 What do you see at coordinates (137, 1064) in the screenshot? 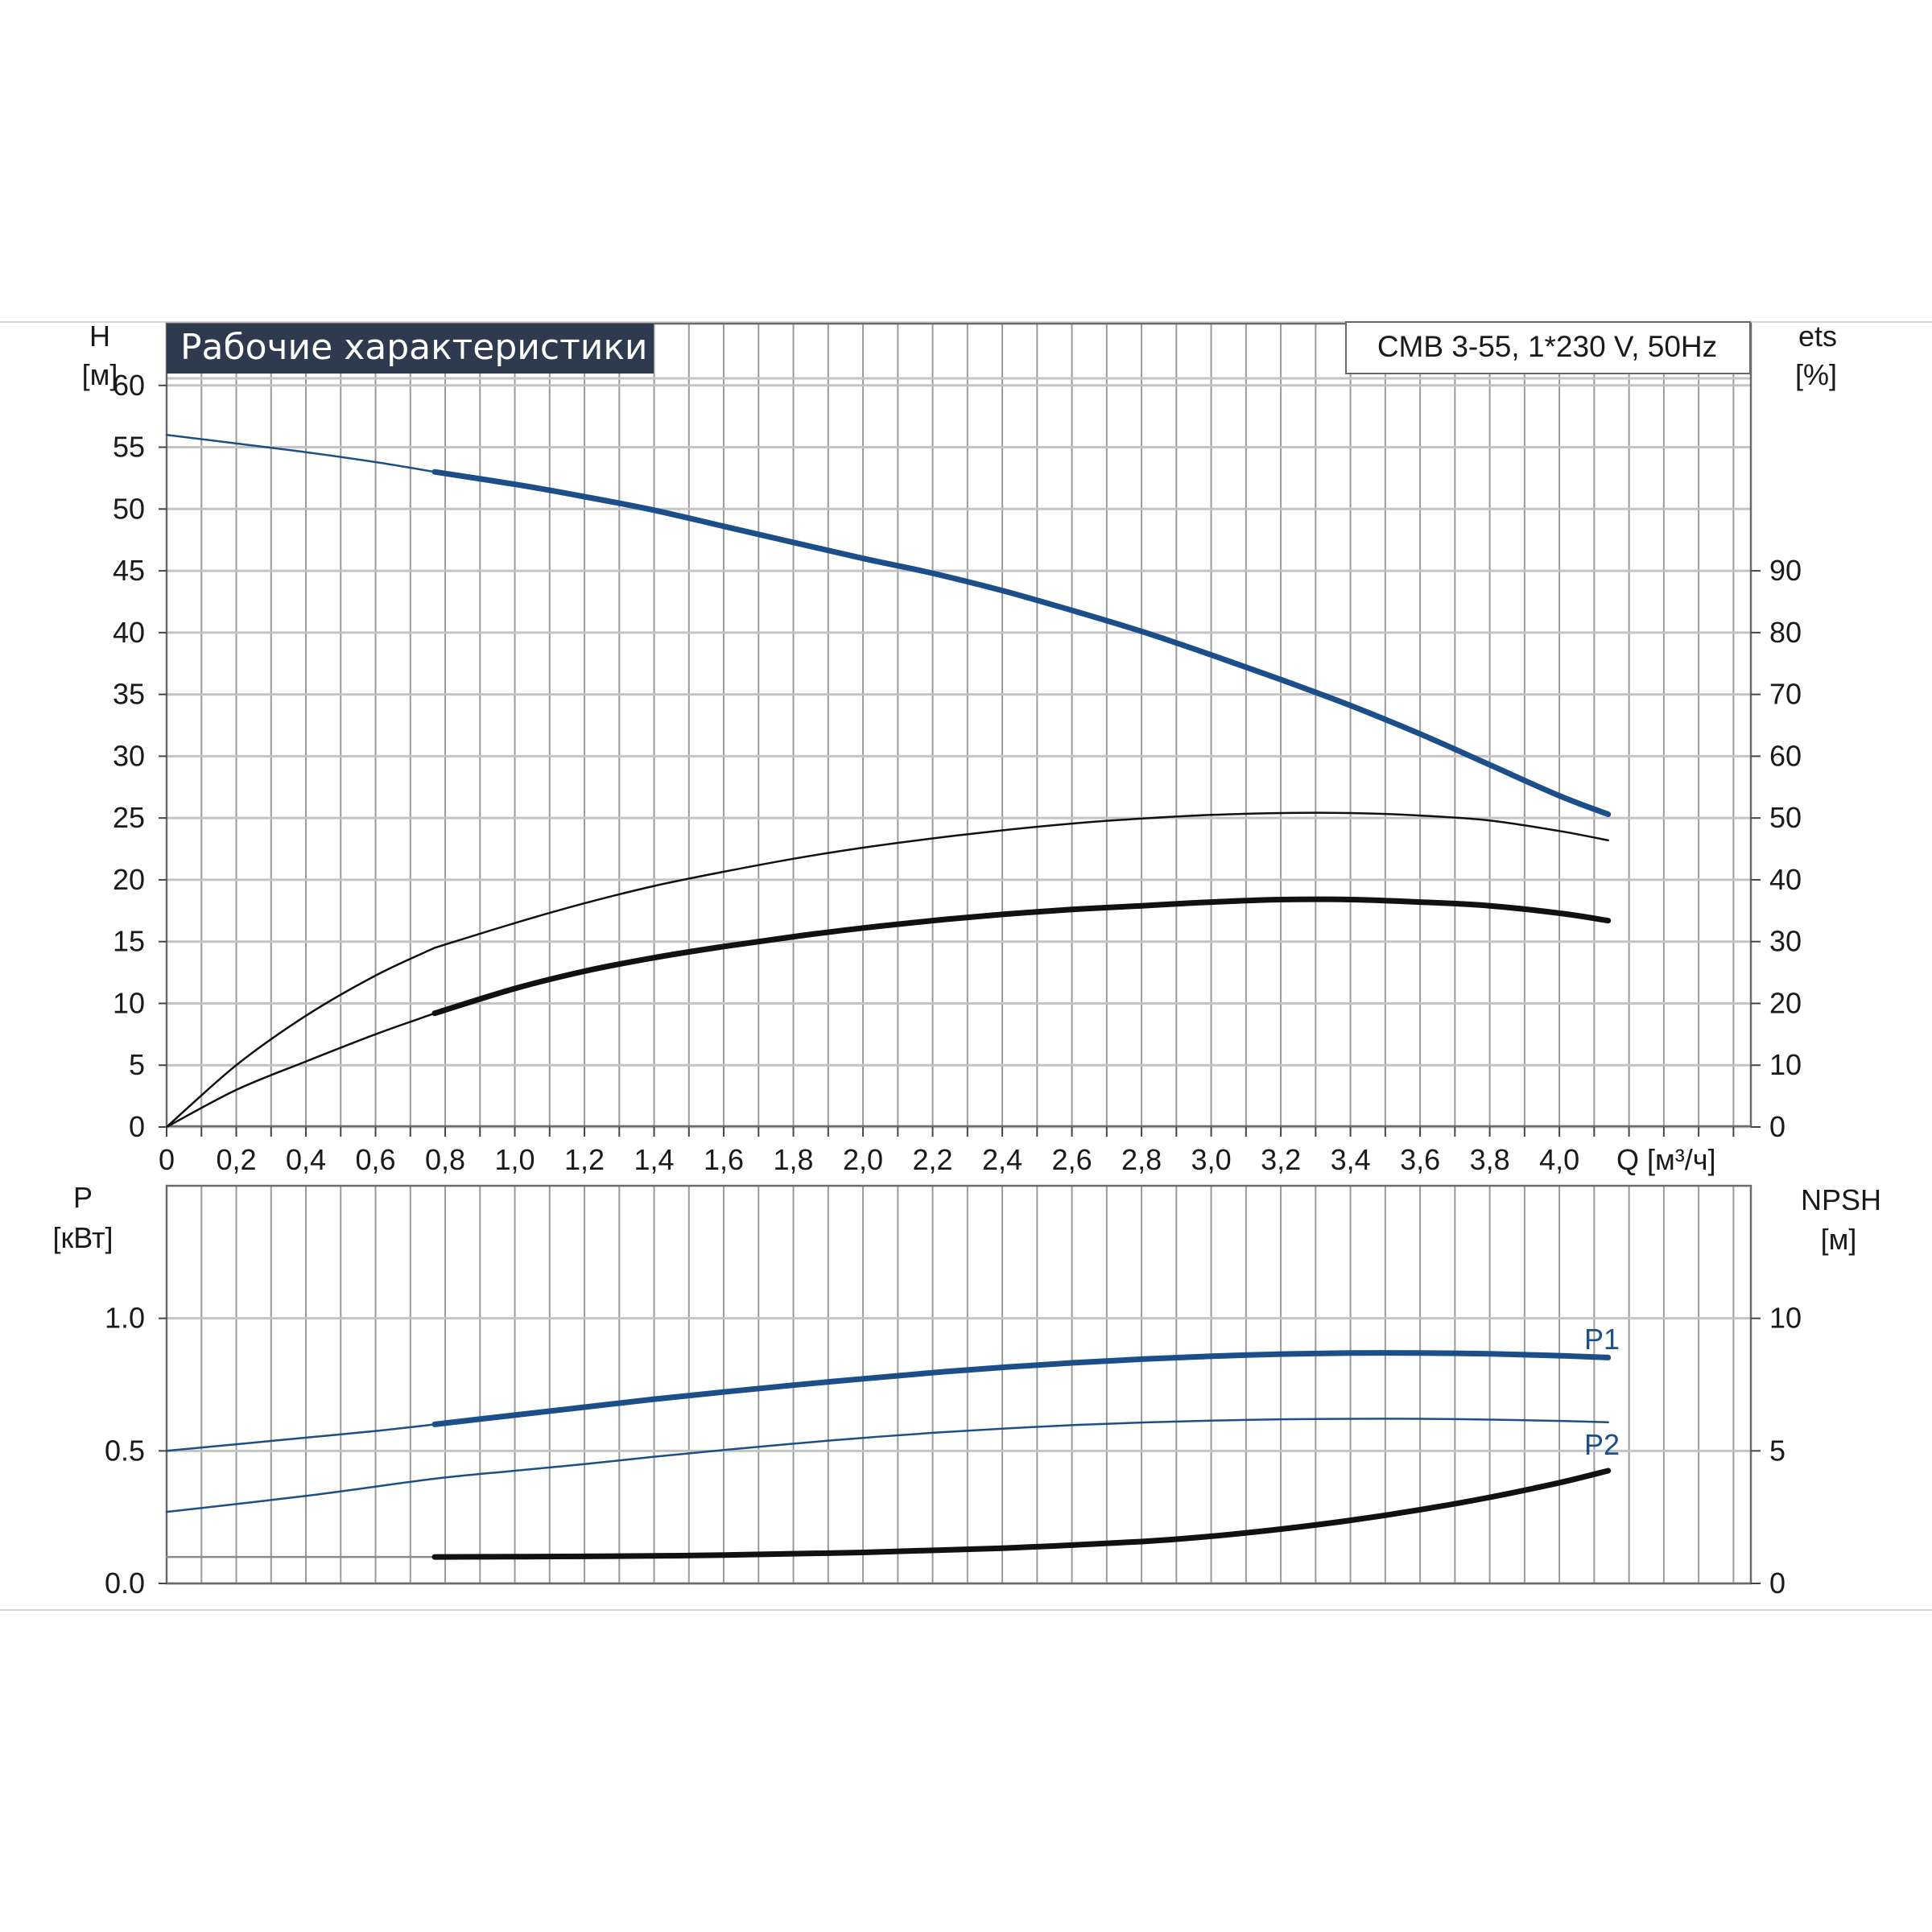
I see `top-y-left-tick: 5` at bounding box center [137, 1064].